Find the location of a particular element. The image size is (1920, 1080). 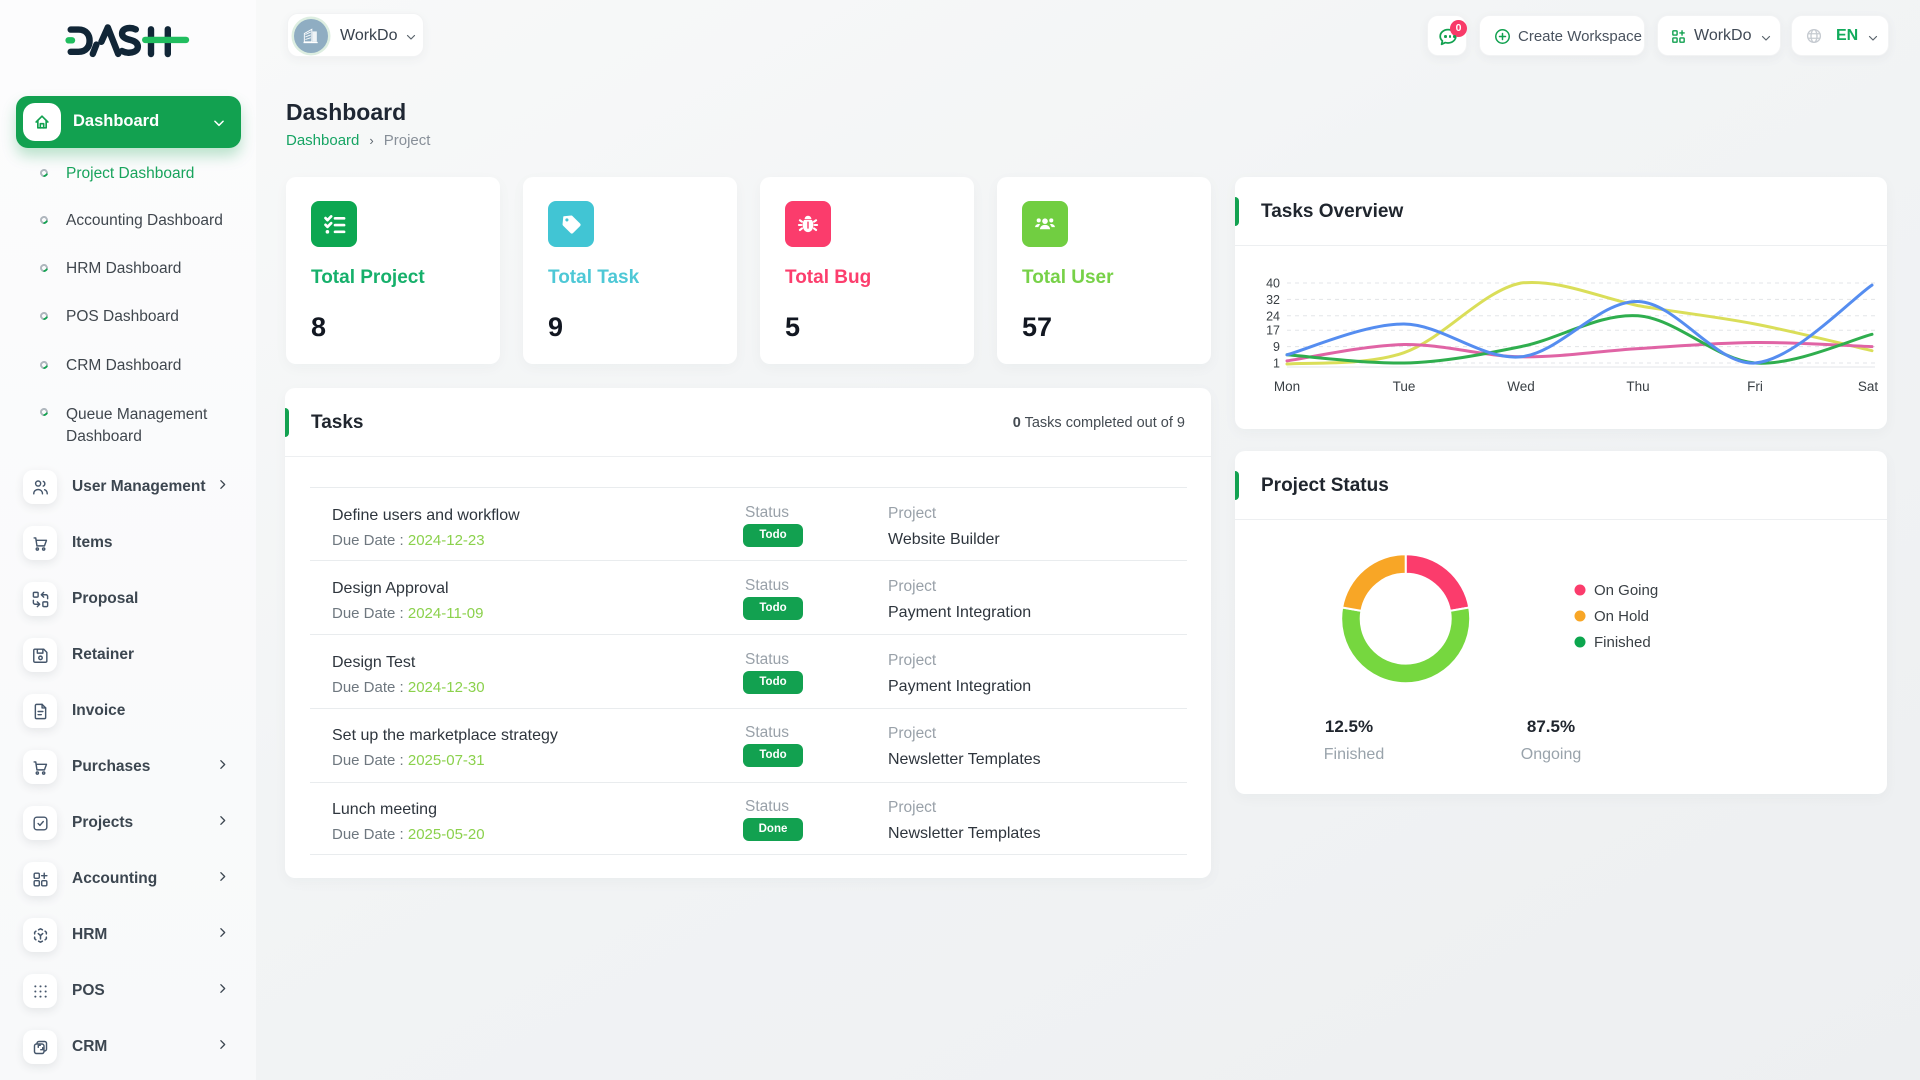

svg-text: On Going is located at coordinates (1626, 590).